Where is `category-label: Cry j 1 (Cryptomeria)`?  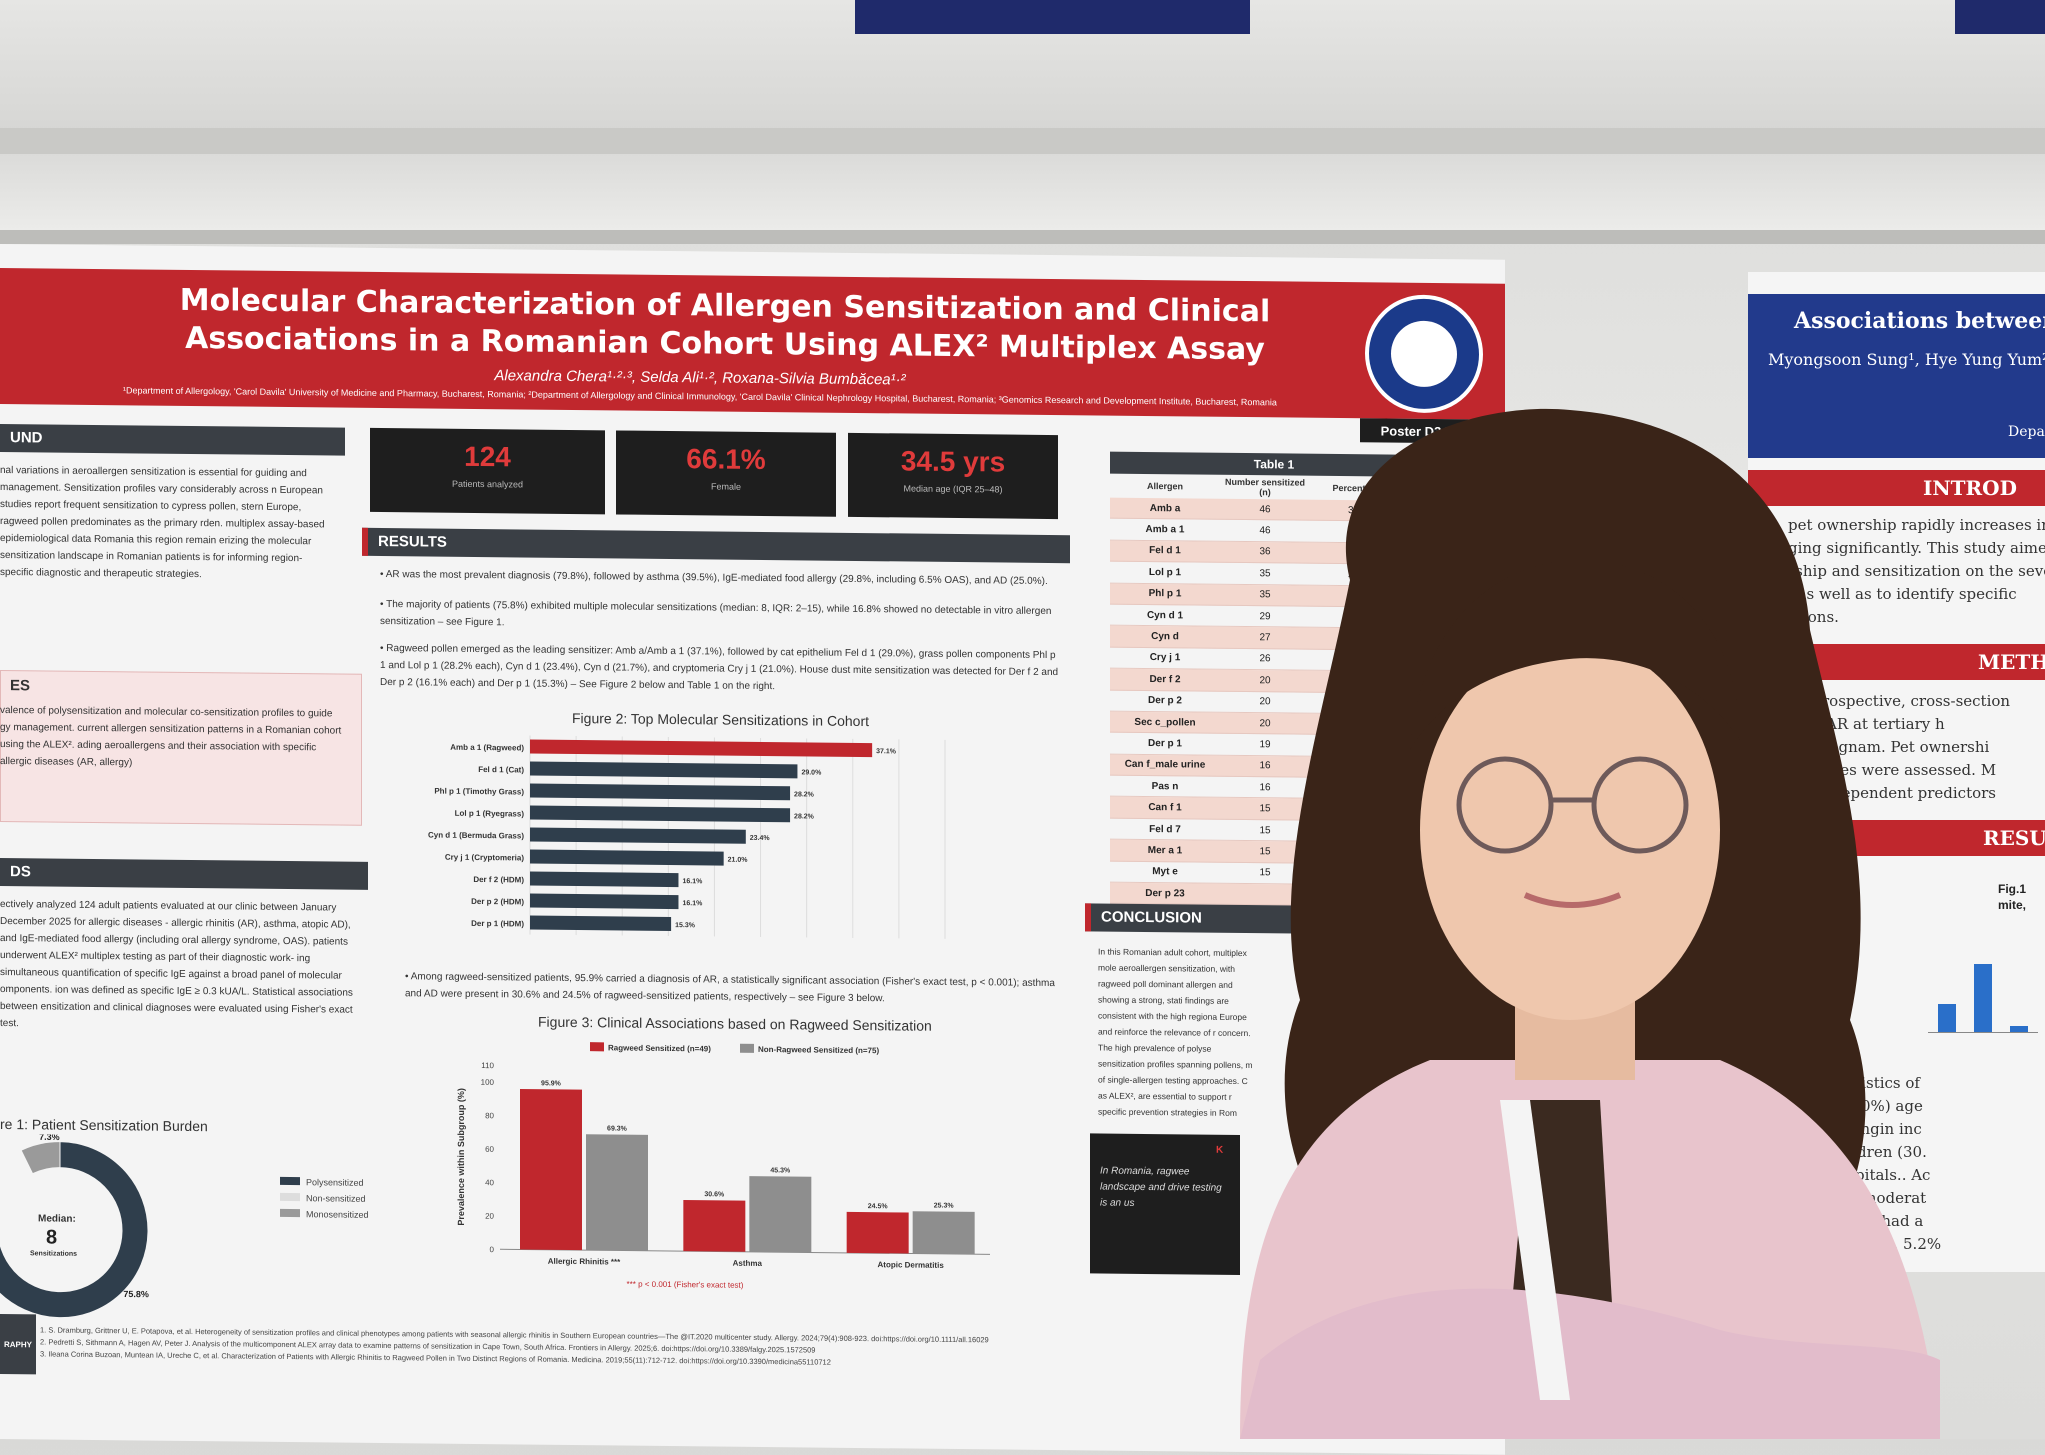
category-label: Cry j 1 (Cryptomeria) is located at coordinates (484, 858).